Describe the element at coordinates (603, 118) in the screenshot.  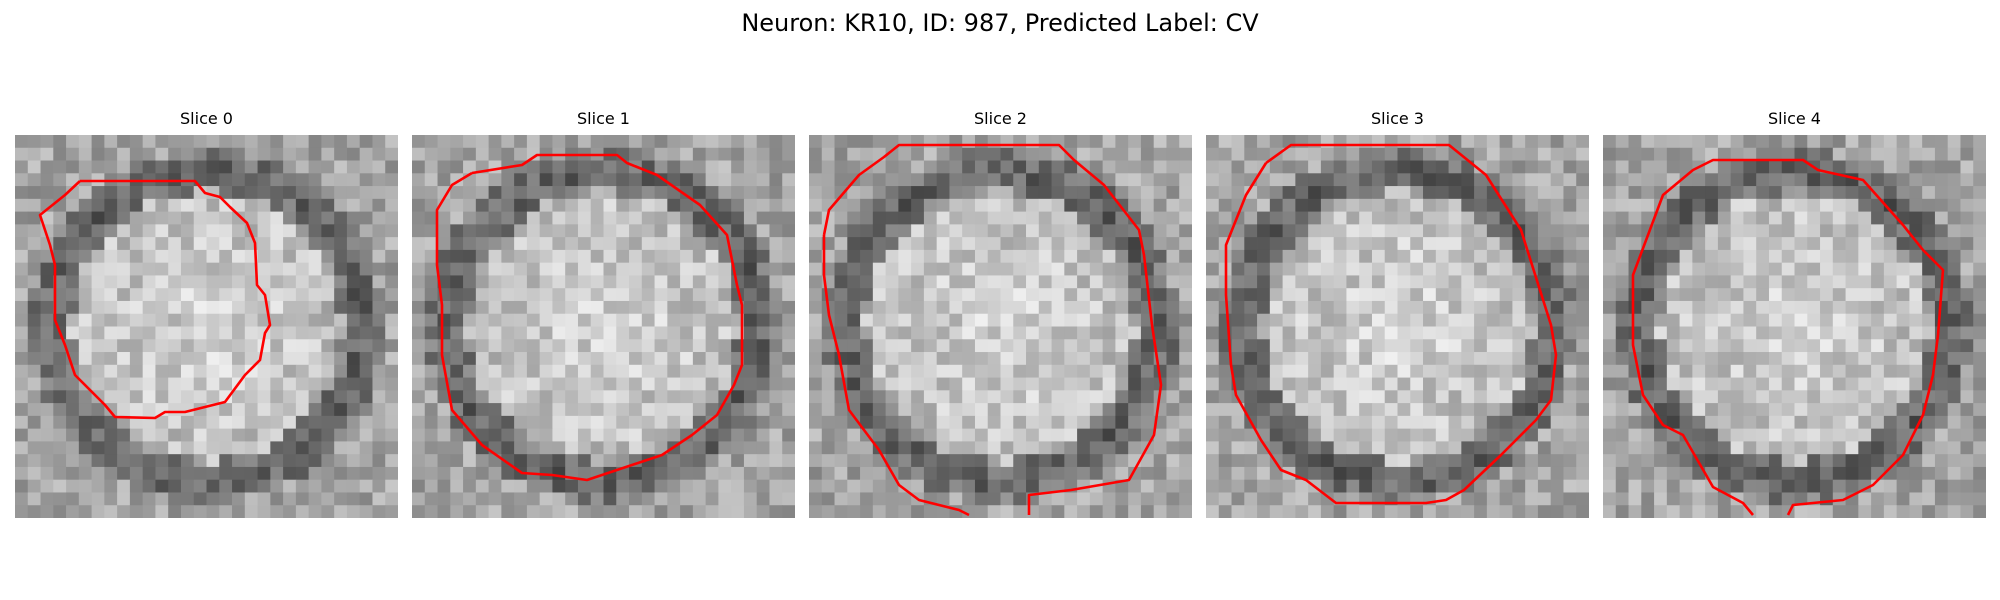
I see `slice-title: Slice 1` at that location.